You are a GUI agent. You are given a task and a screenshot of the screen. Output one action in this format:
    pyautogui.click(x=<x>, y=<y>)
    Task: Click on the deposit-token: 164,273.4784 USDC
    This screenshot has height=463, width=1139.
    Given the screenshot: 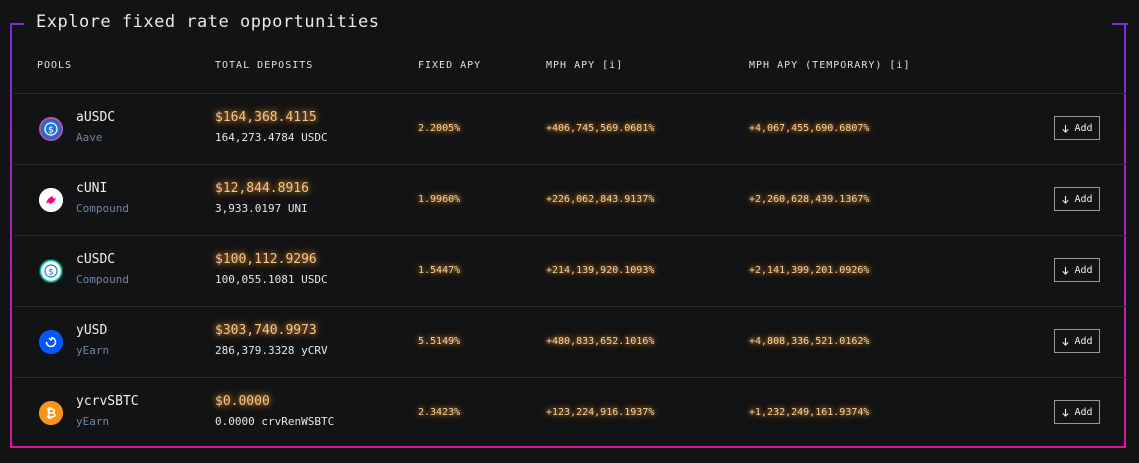 What is the action you would take?
    pyautogui.click(x=271, y=137)
    